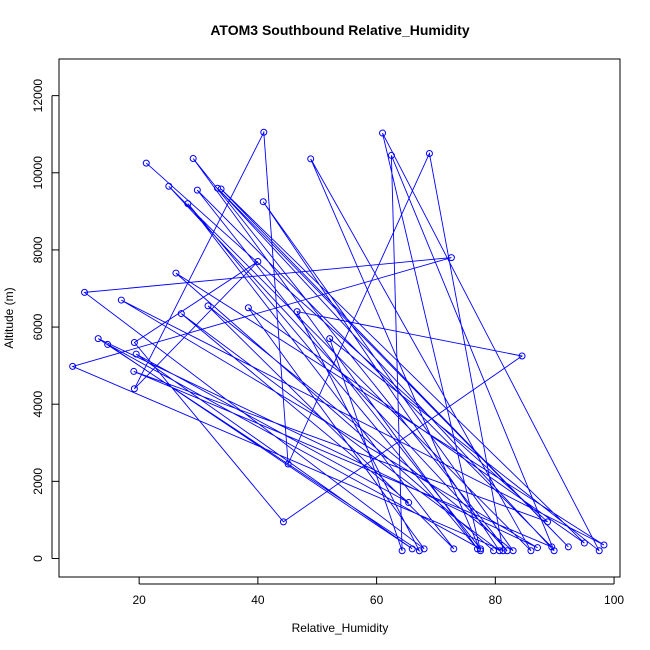  What do you see at coordinates (38, 481) in the screenshot?
I see `y-tick-label: 2000` at bounding box center [38, 481].